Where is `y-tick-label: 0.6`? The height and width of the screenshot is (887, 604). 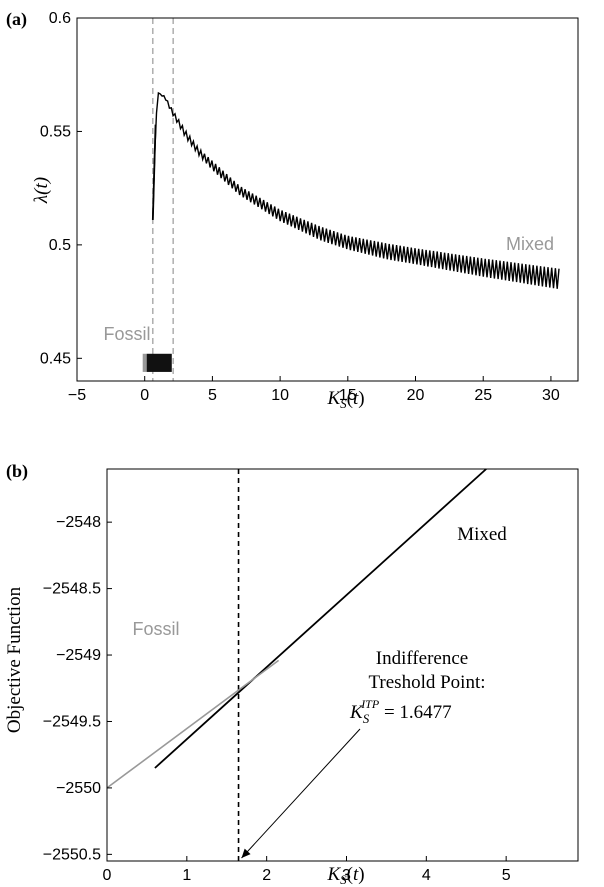
y-tick-label: 0.6 is located at coordinates (60, 18).